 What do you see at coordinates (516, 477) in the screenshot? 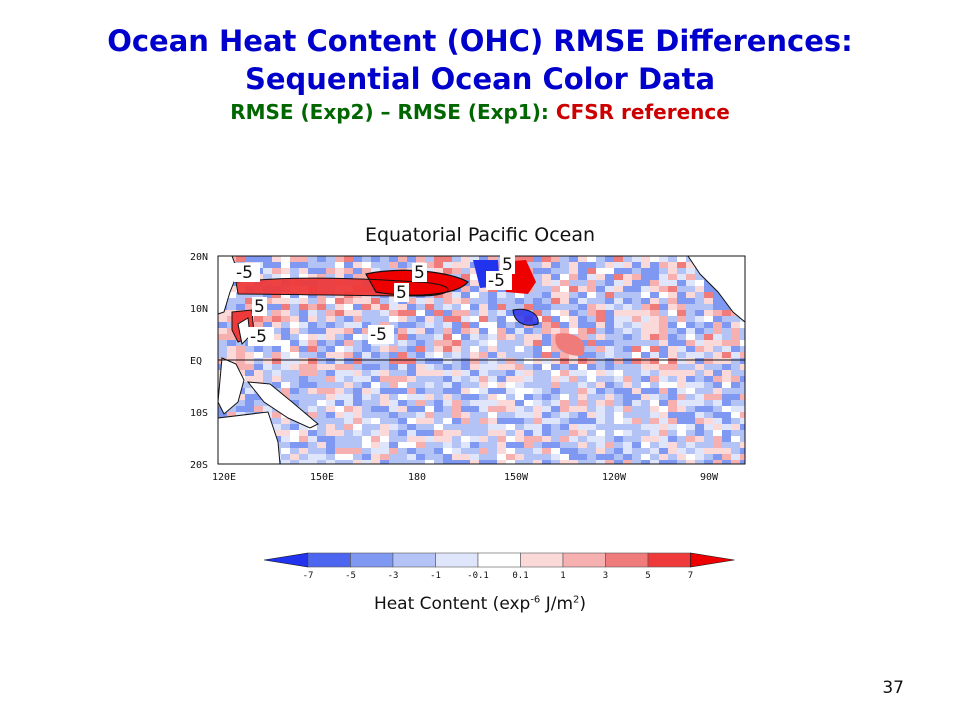
I see `lon-label: 150W` at bounding box center [516, 477].